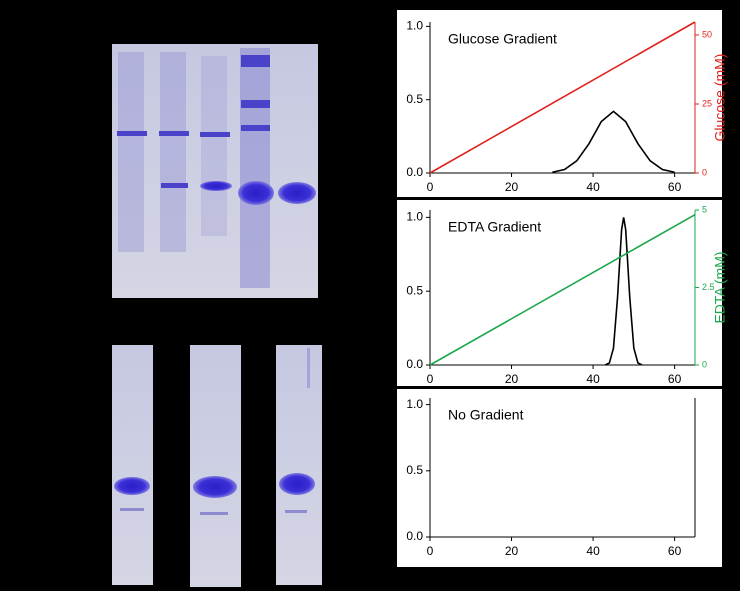 This screenshot has height=591, width=740. Describe the element at coordinates (720, 287) in the screenshot. I see `y2-axis-label: EDTA (mM)` at that location.